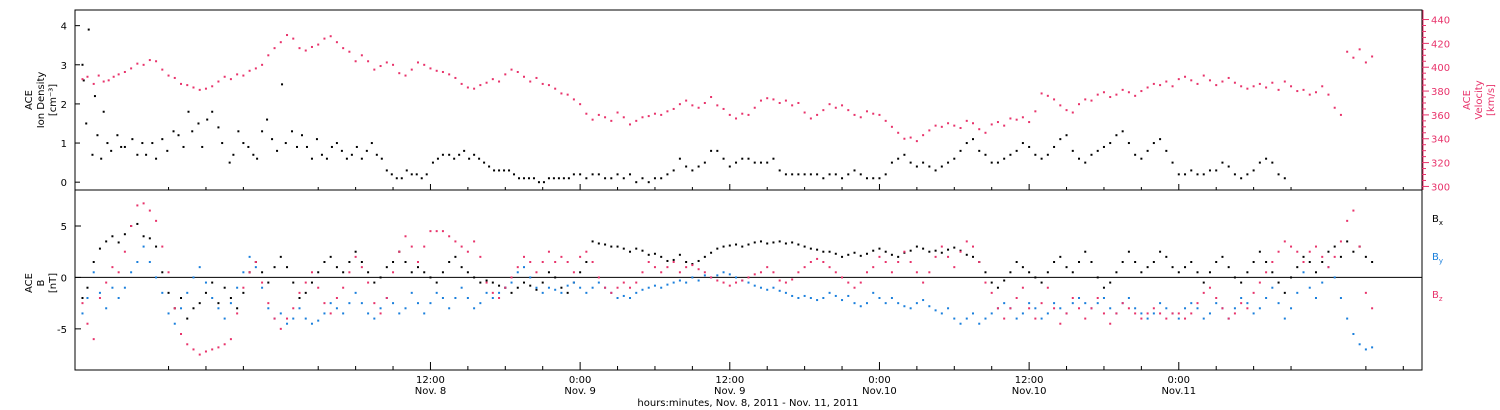 This screenshot has width=1500, height=410. Describe the element at coordinates (41, 283) in the screenshot. I see `b-axis-title: ACE B [nT]` at that location.